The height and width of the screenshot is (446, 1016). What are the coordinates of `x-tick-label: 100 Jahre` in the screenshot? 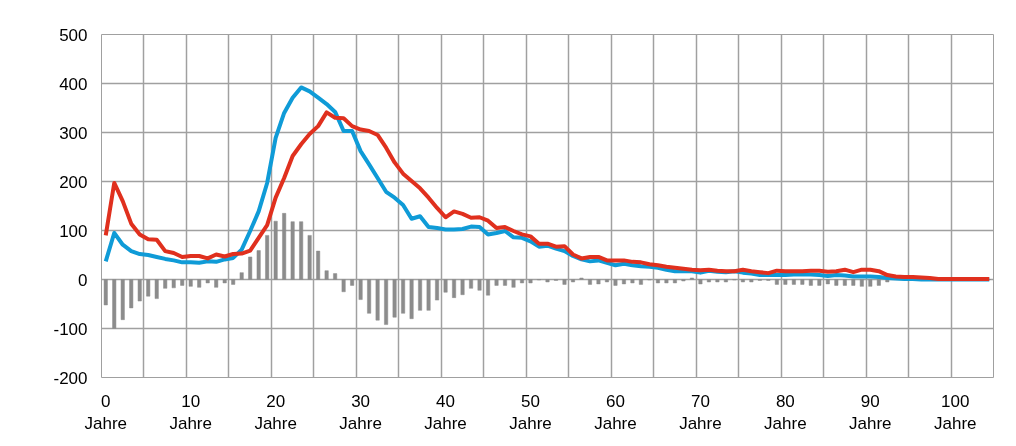 It's located at (955, 412).